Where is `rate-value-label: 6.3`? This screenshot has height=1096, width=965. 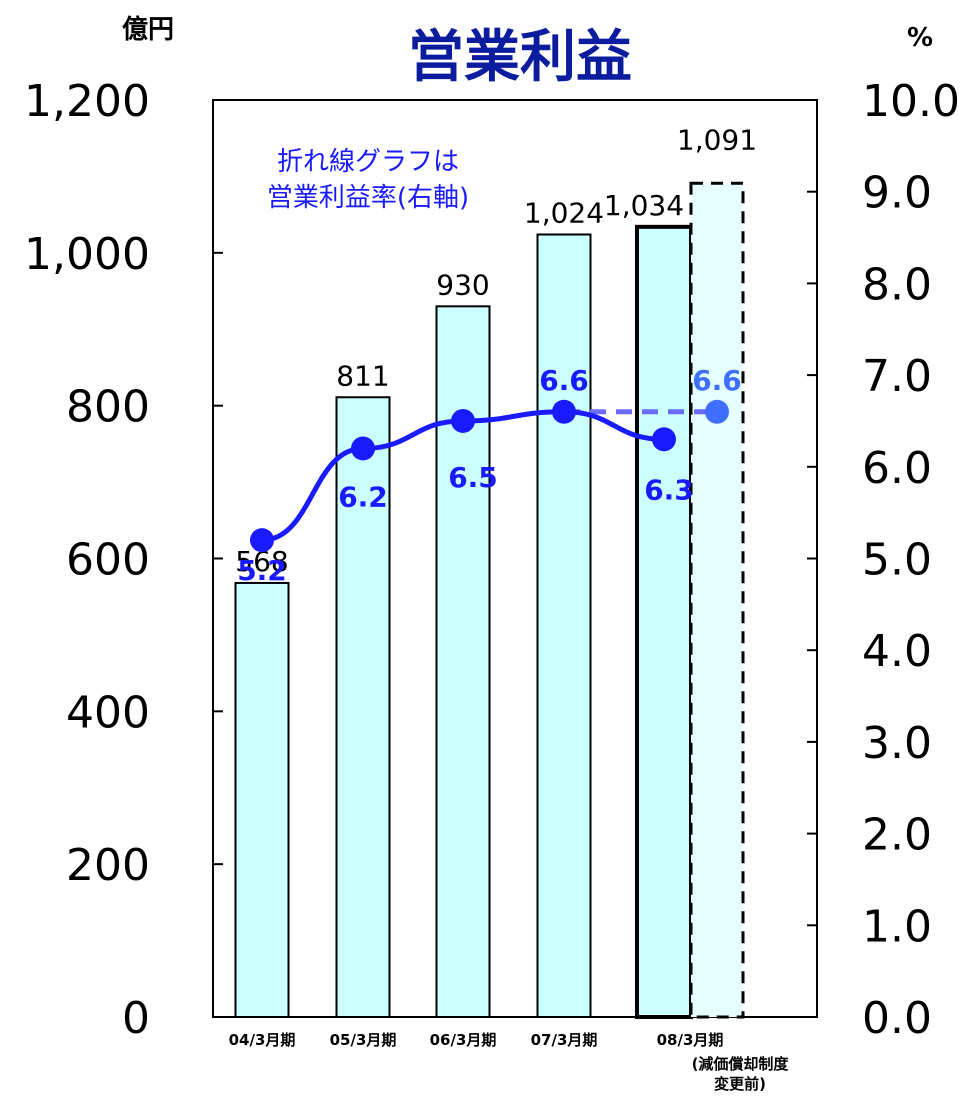
rate-value-label: 6.3 is located at coordinates (669, 489).